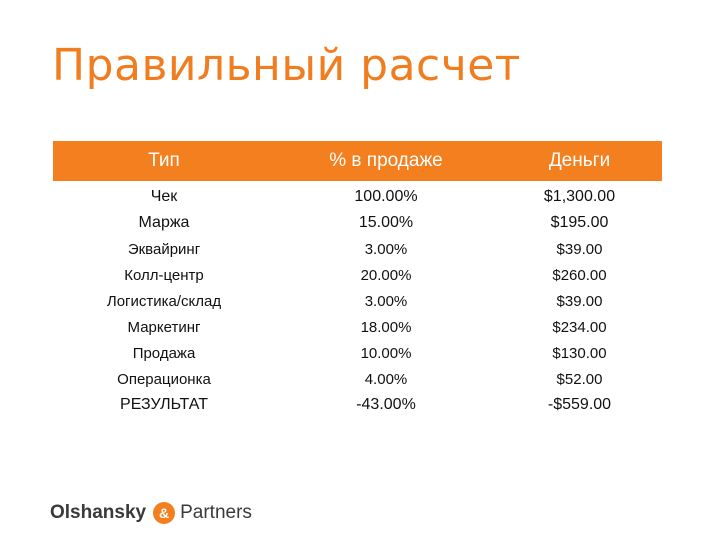 The image size is (720, 540). What do you see at coordinates (357, 275) in the screenshot?
I see `table-row: Колл-центр 20.00% $260.00` at bounding box center [357, 275].